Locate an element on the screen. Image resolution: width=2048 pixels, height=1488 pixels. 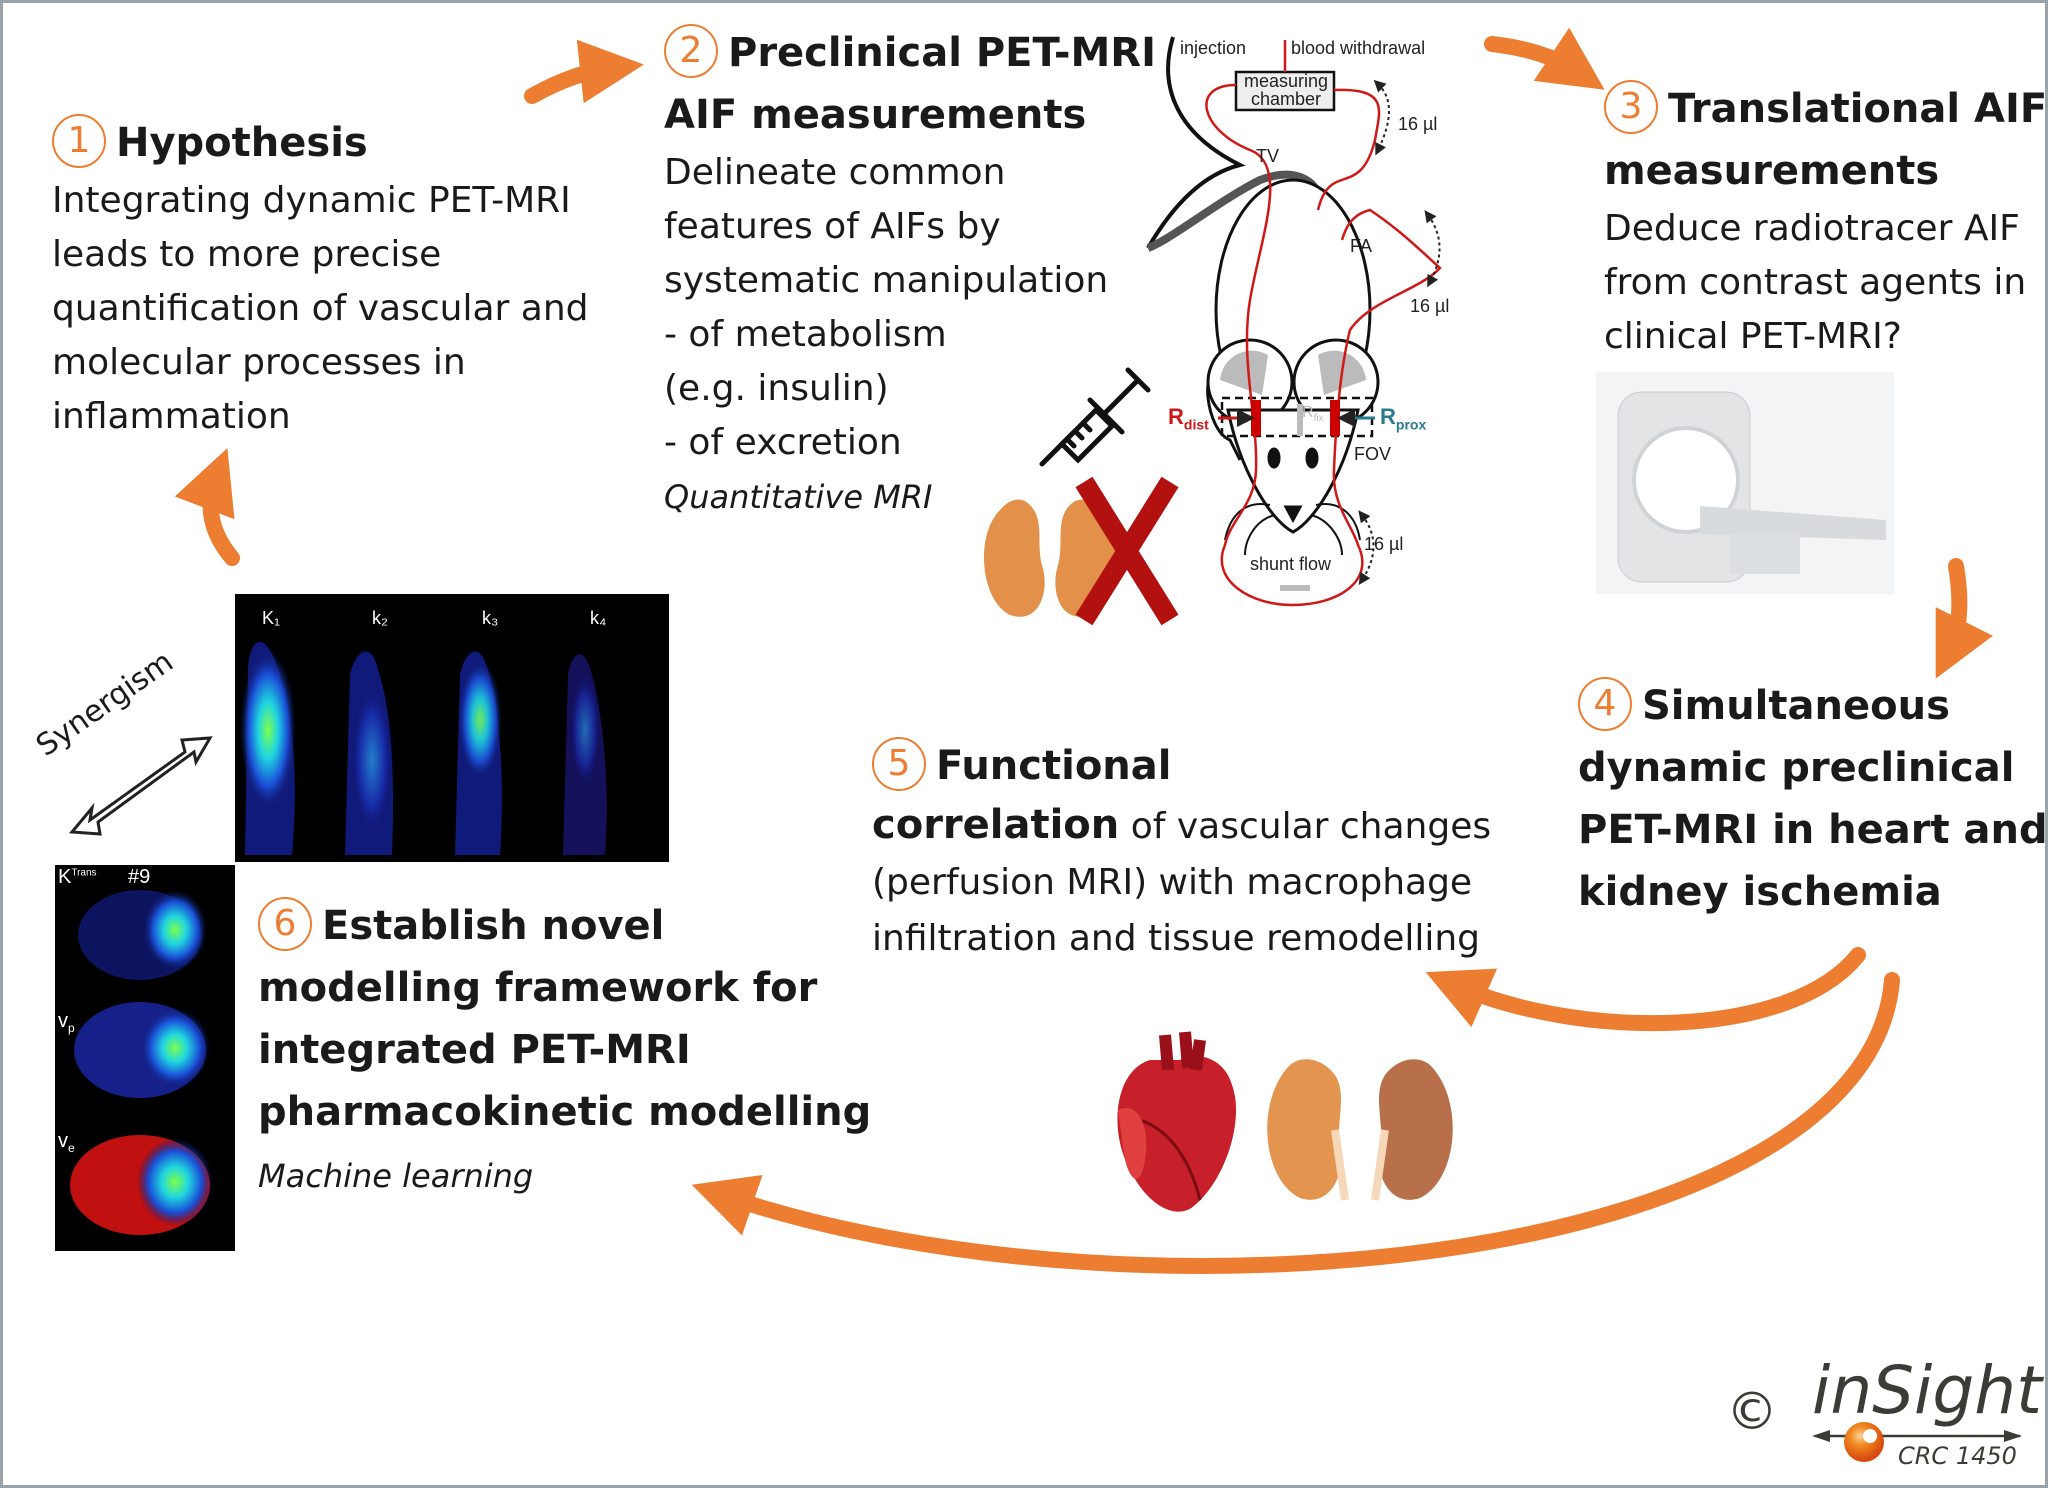
label-r-prox: Rprox is located at coordinates (1403, 418).